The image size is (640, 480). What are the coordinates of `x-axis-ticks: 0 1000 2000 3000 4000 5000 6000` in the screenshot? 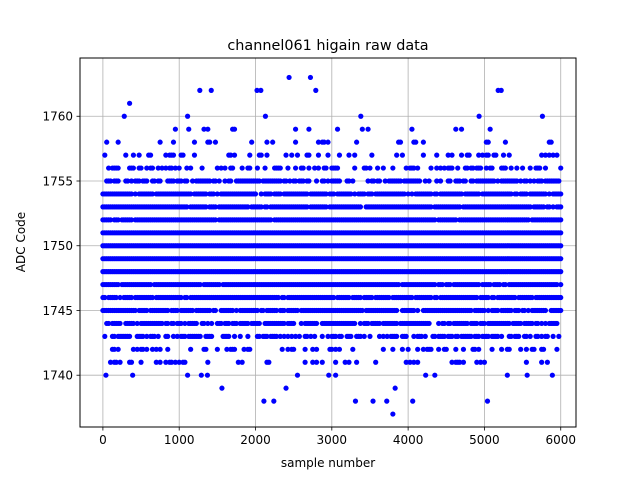 It's located at (337, 437).